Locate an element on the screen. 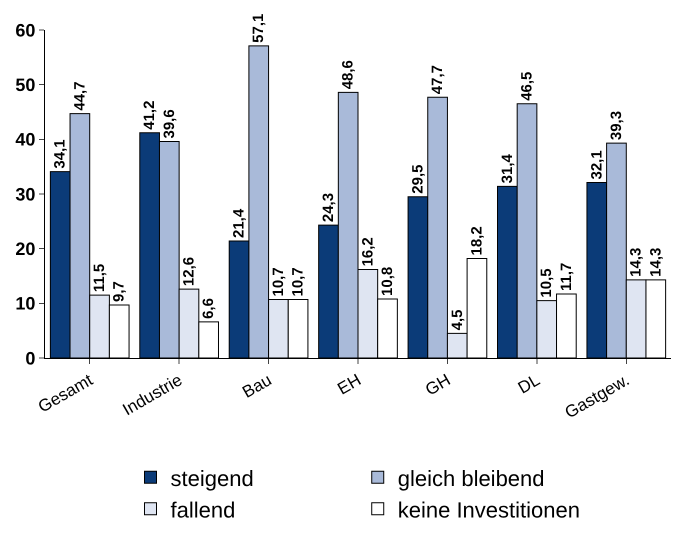  data-label: 46,5 is located at coordinates (527, 86).